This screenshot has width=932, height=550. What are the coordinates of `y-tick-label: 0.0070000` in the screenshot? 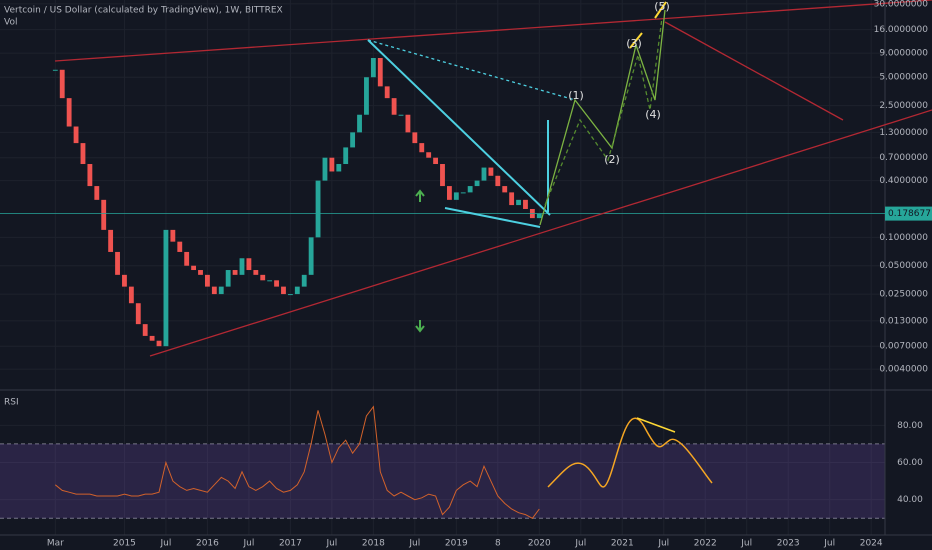 It's located at (903, 347).